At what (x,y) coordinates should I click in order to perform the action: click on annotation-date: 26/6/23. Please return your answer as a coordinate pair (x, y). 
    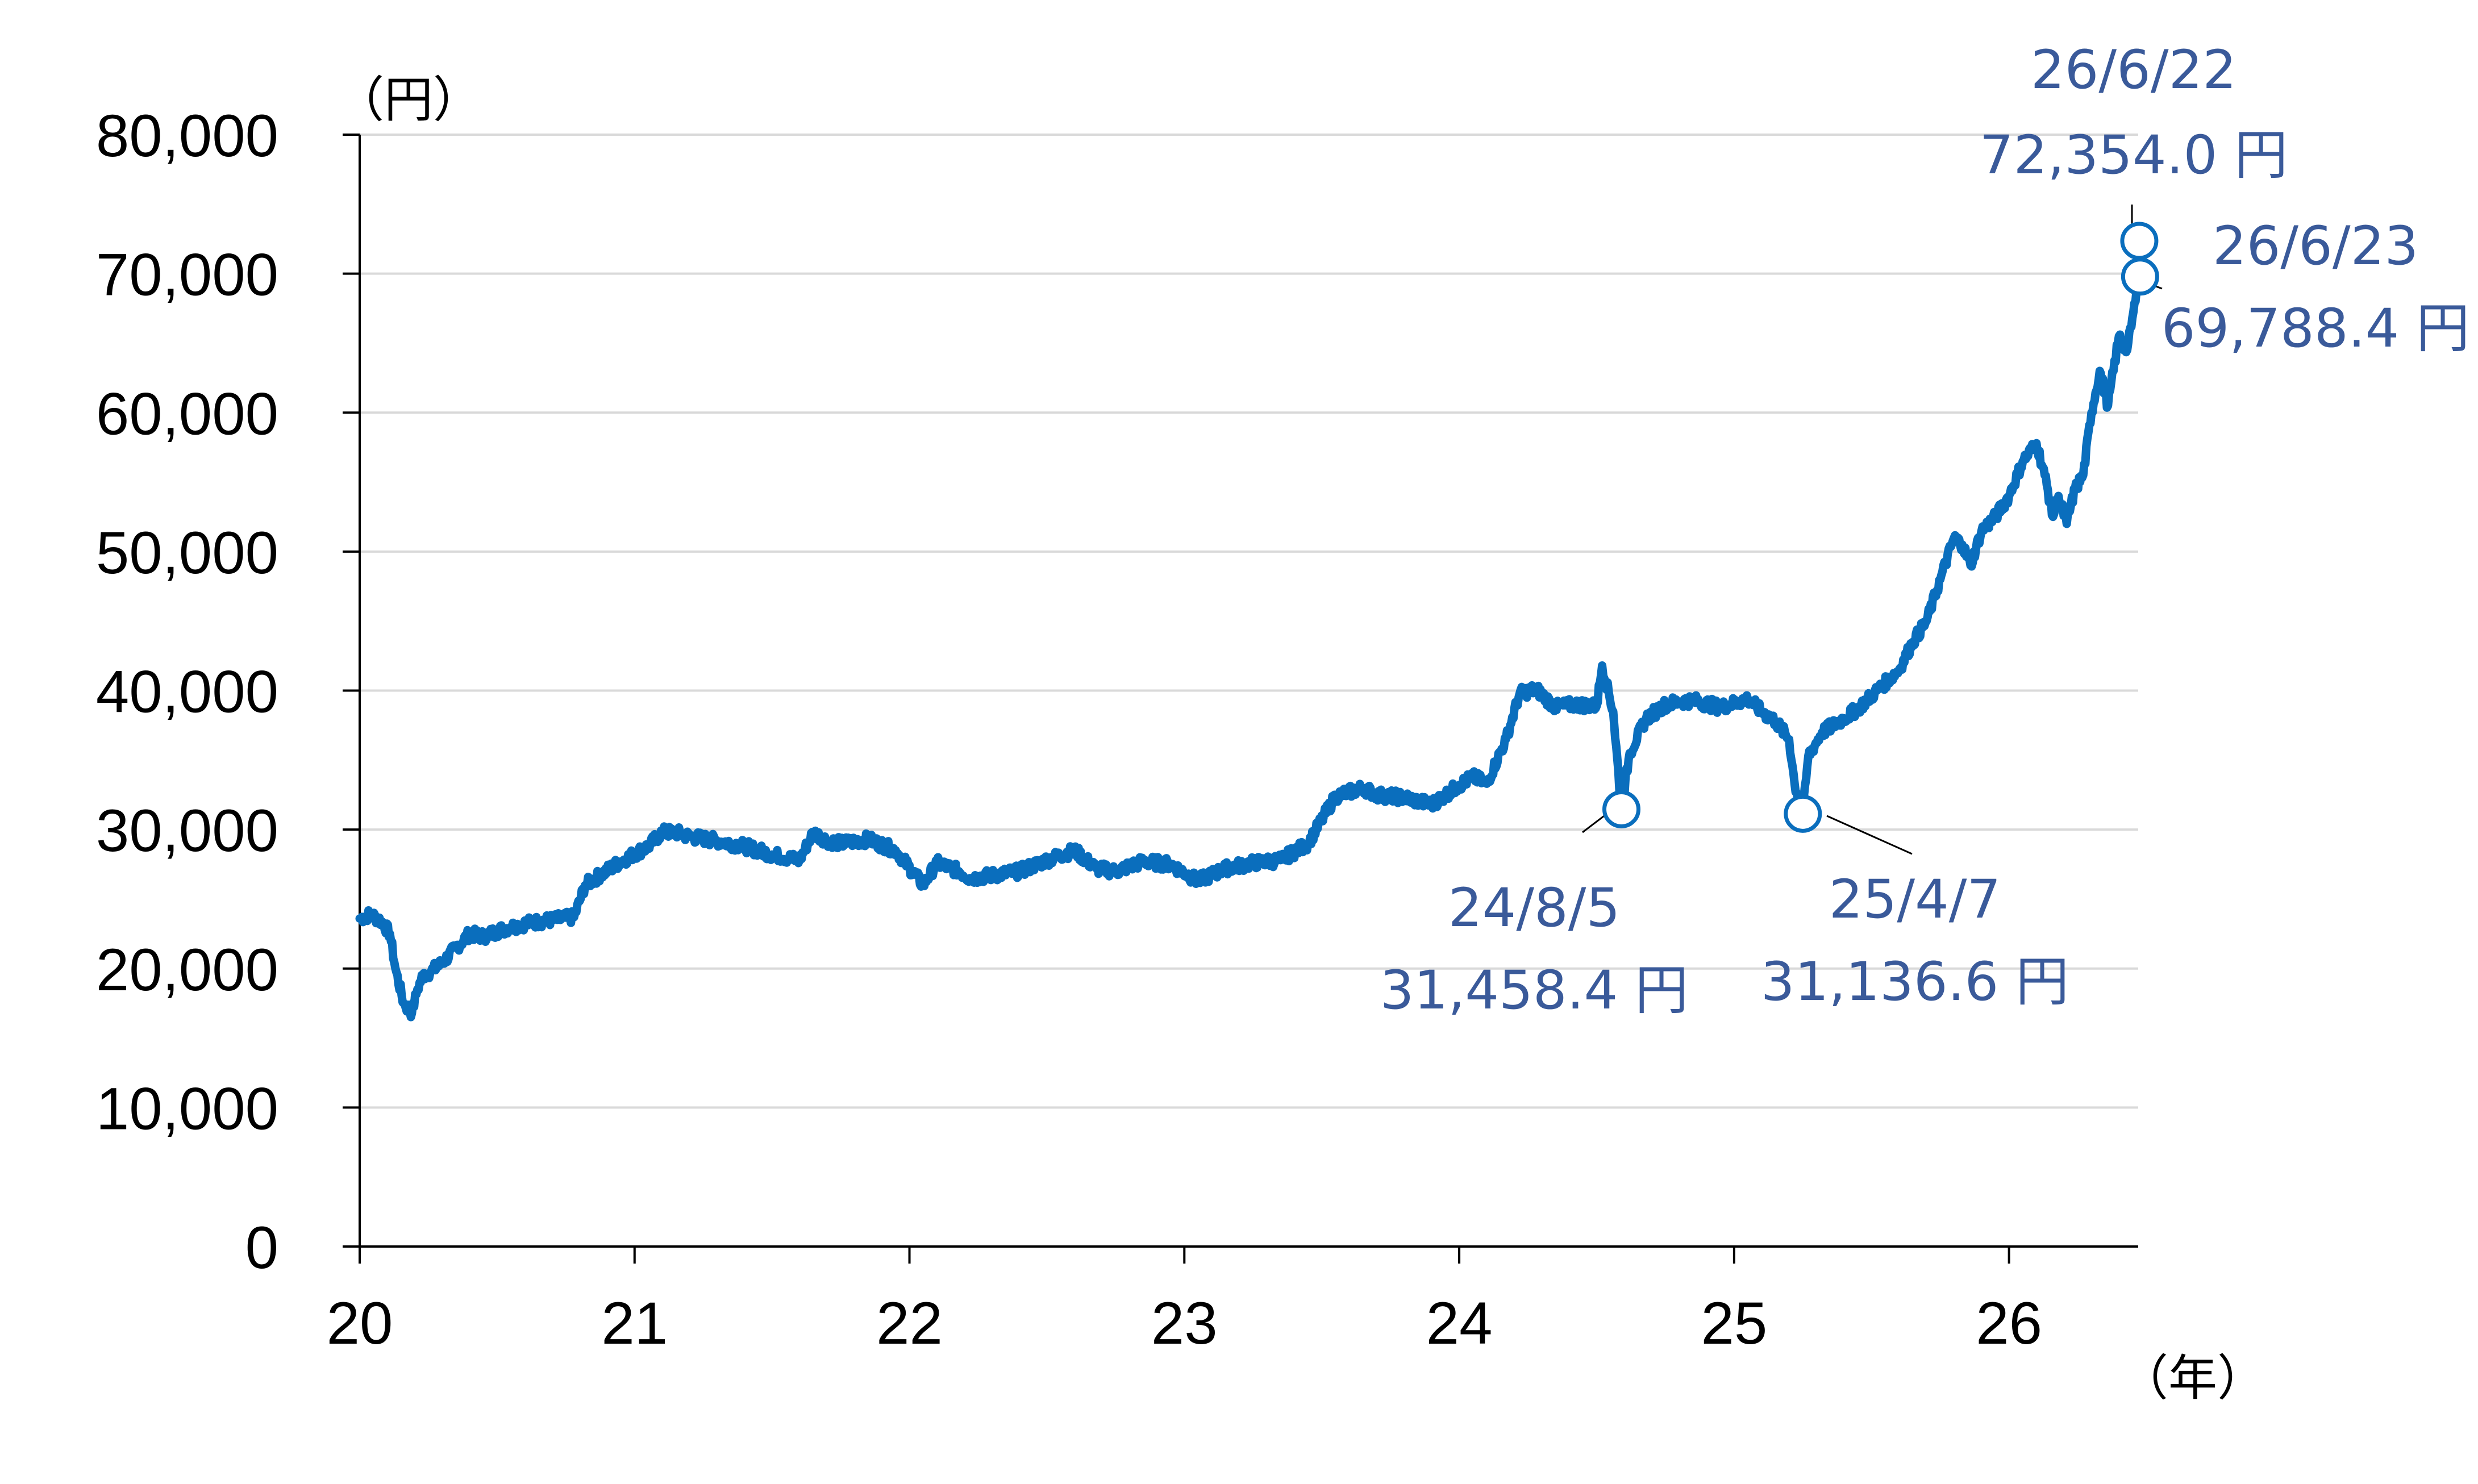
    Looking at the image, I should click on (2315, 246).